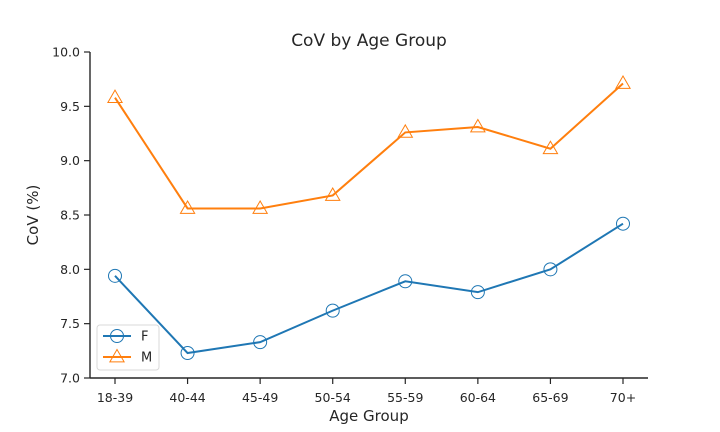  What do you see at coordinates (260, 397) in the screenshot?
I see `x-tick-label: 45-49` at bounding box center [260, 397].